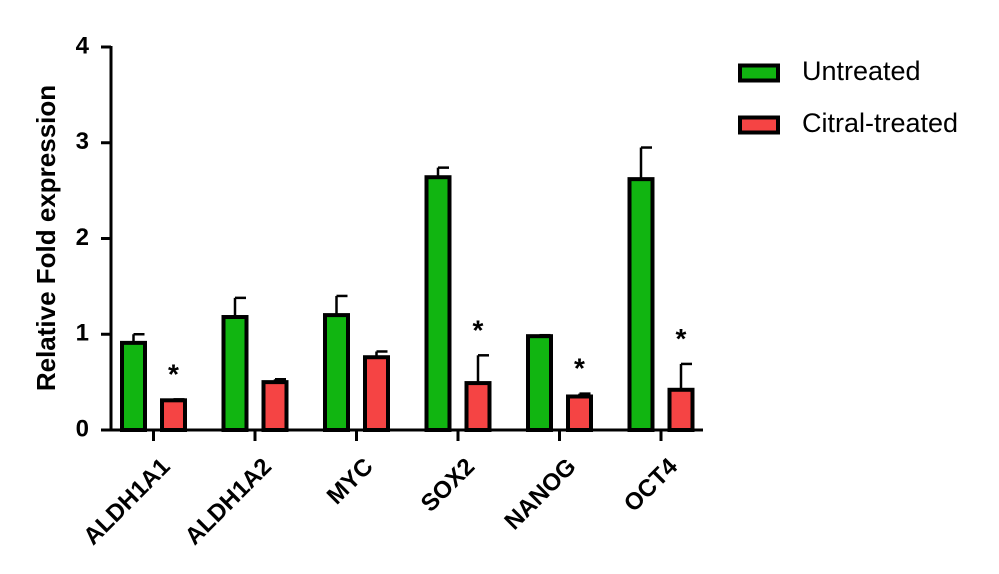  Describe the element at coordinates (539, 383) in the screenshot. I see `bar-untreated-nanog` at that location.